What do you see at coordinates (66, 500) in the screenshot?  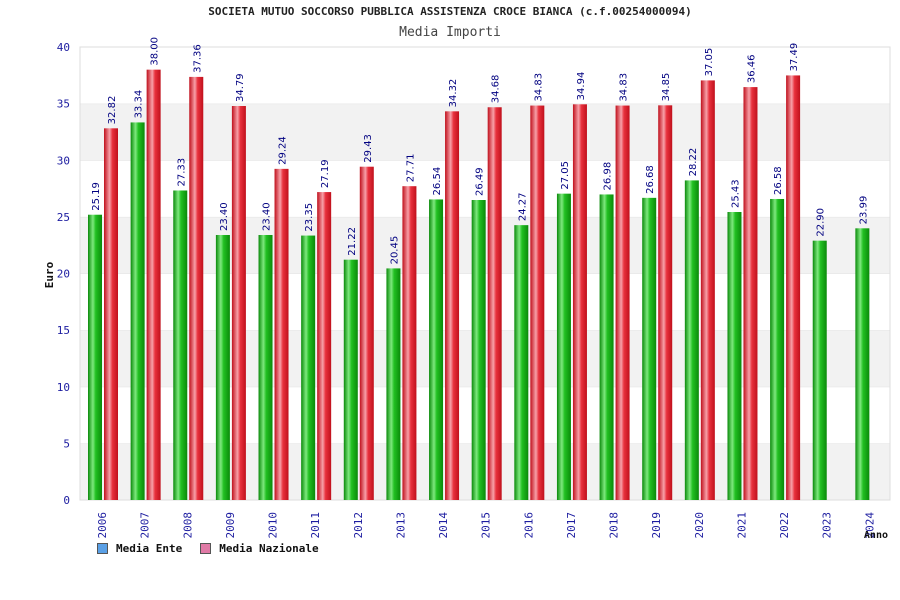 I see `y-tick-label: 0` at bounding box center [66, 500].